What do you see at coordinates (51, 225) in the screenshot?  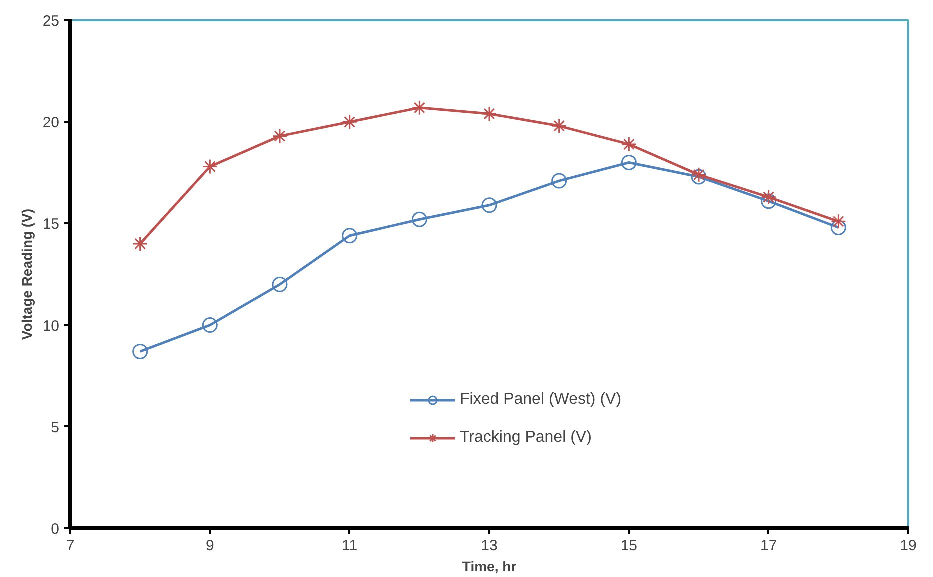 I see `y-tick-label: 15` at bounding box center [51, 225].